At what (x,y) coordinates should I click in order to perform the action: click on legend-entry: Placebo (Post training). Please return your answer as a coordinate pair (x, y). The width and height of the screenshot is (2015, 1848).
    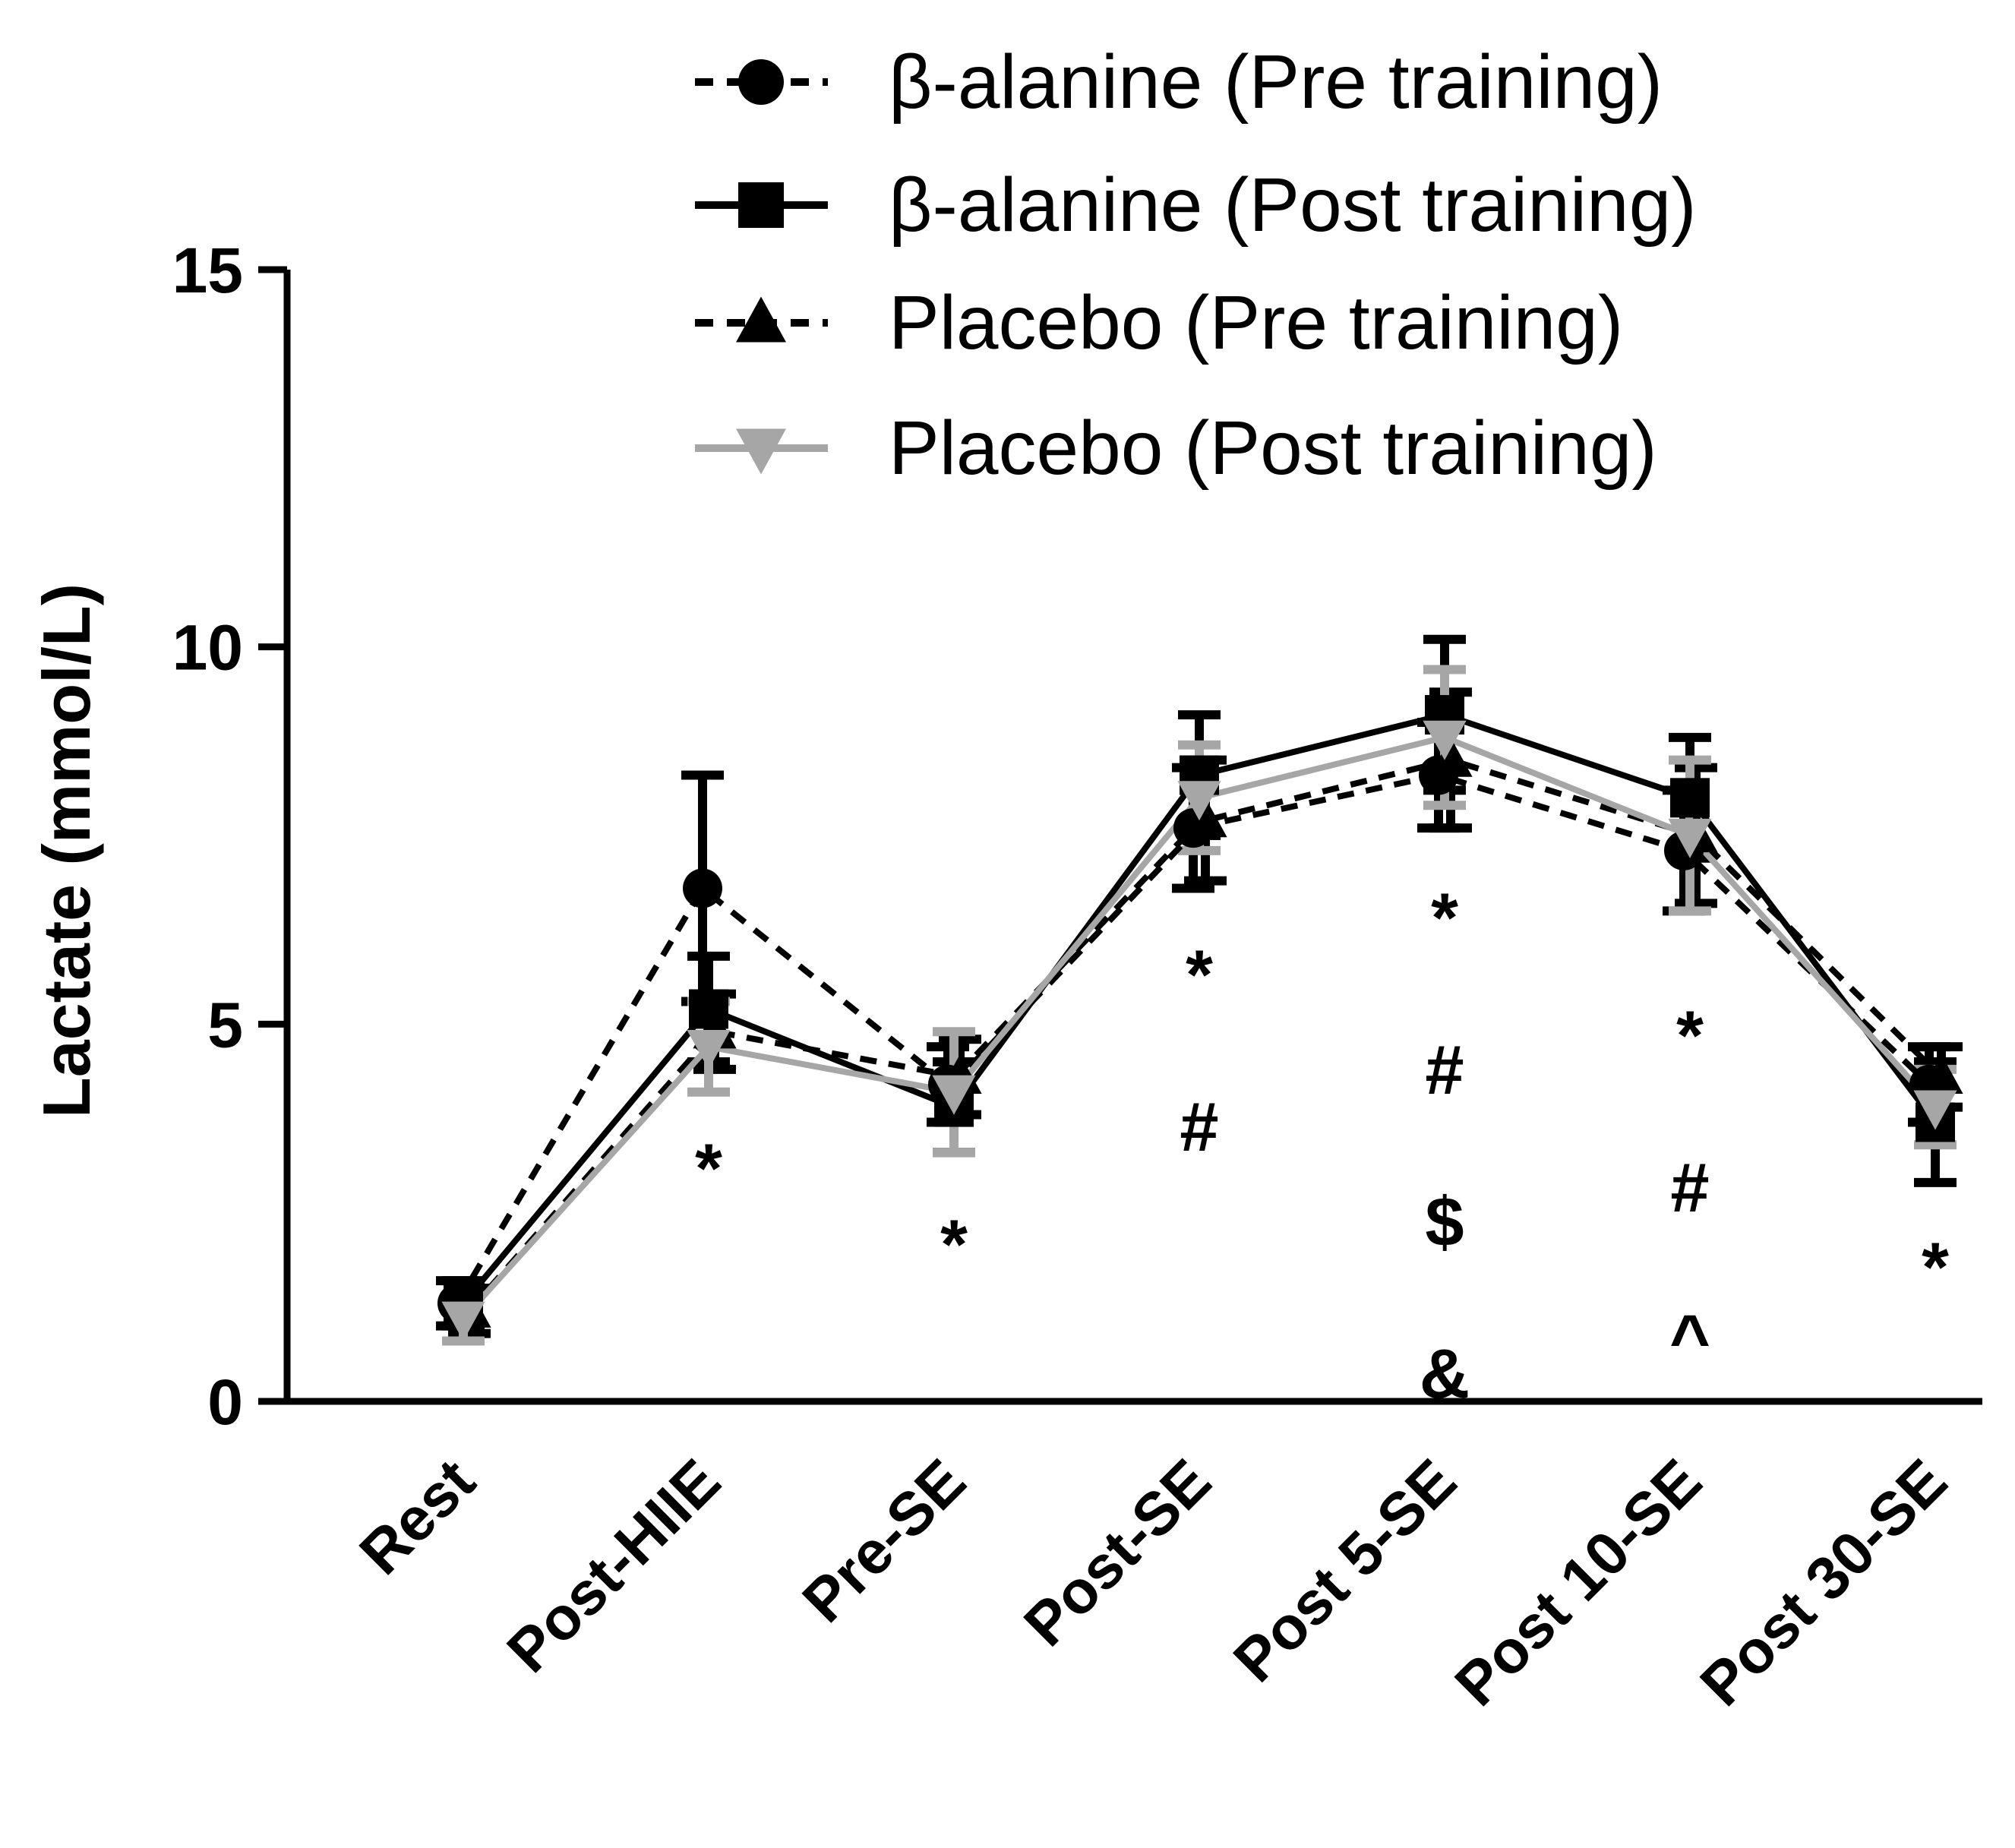
    Looking at the image, I should click on (1176, 448).